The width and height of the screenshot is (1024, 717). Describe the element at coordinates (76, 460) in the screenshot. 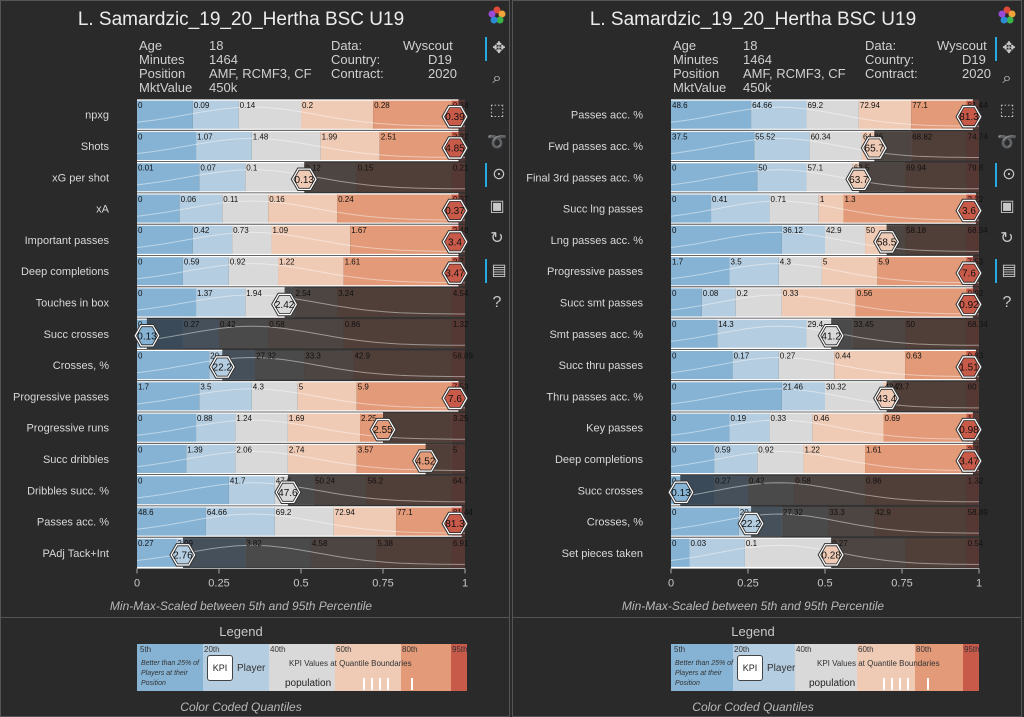

I see `kpi-label: Succ dribbles` at that location.